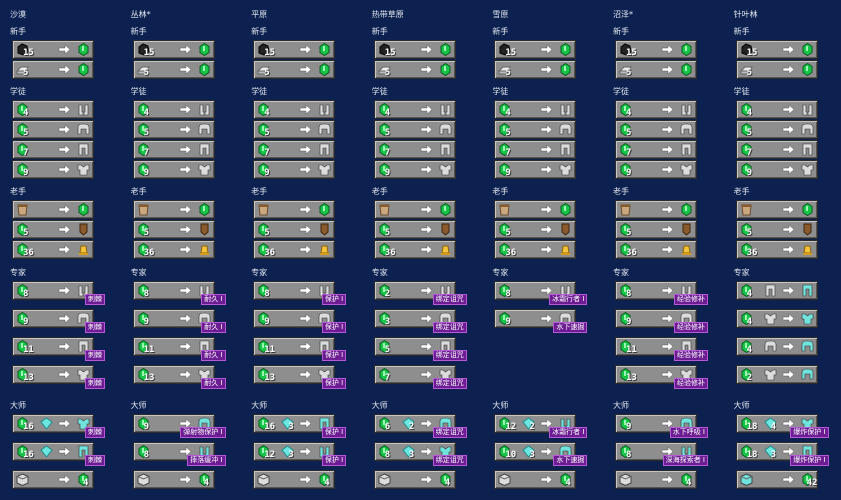 This screenshot has height=500, width=841. Describe the element at coordinates (291, 427) in the screenshot. I see `cost2-count: 3` at that location.